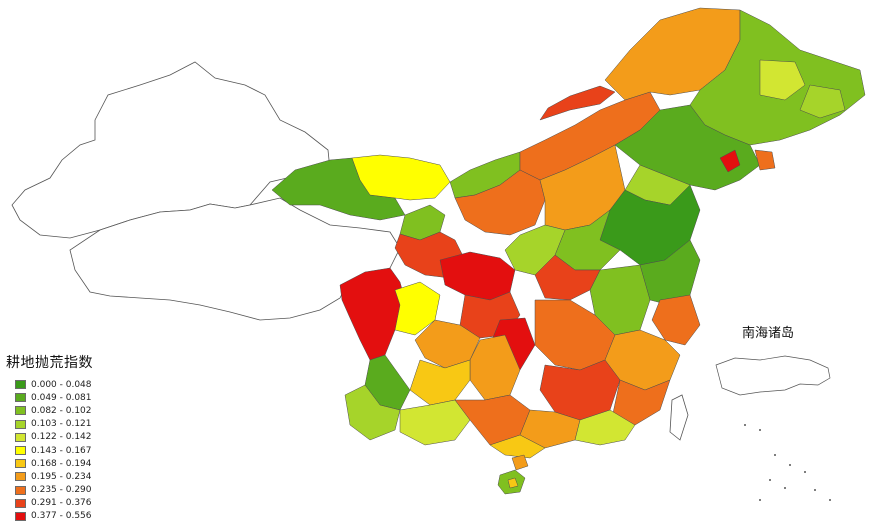 This screenshot has height=523, width=872. Describe the element at coordinates (512, 385) in the screenshot. I see `south-region` at that location.